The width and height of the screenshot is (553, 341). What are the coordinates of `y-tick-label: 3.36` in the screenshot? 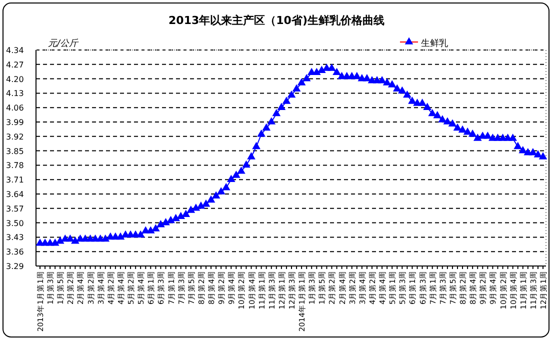 It's located at (15, 252).